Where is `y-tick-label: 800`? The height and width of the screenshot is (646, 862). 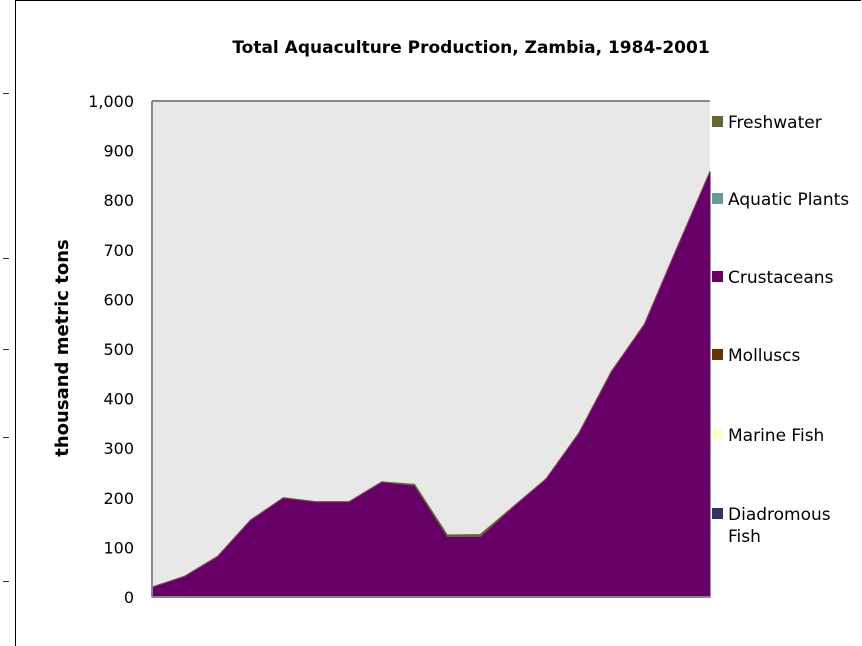
y-tick-label: 800 is located at coordinates (118, 200).